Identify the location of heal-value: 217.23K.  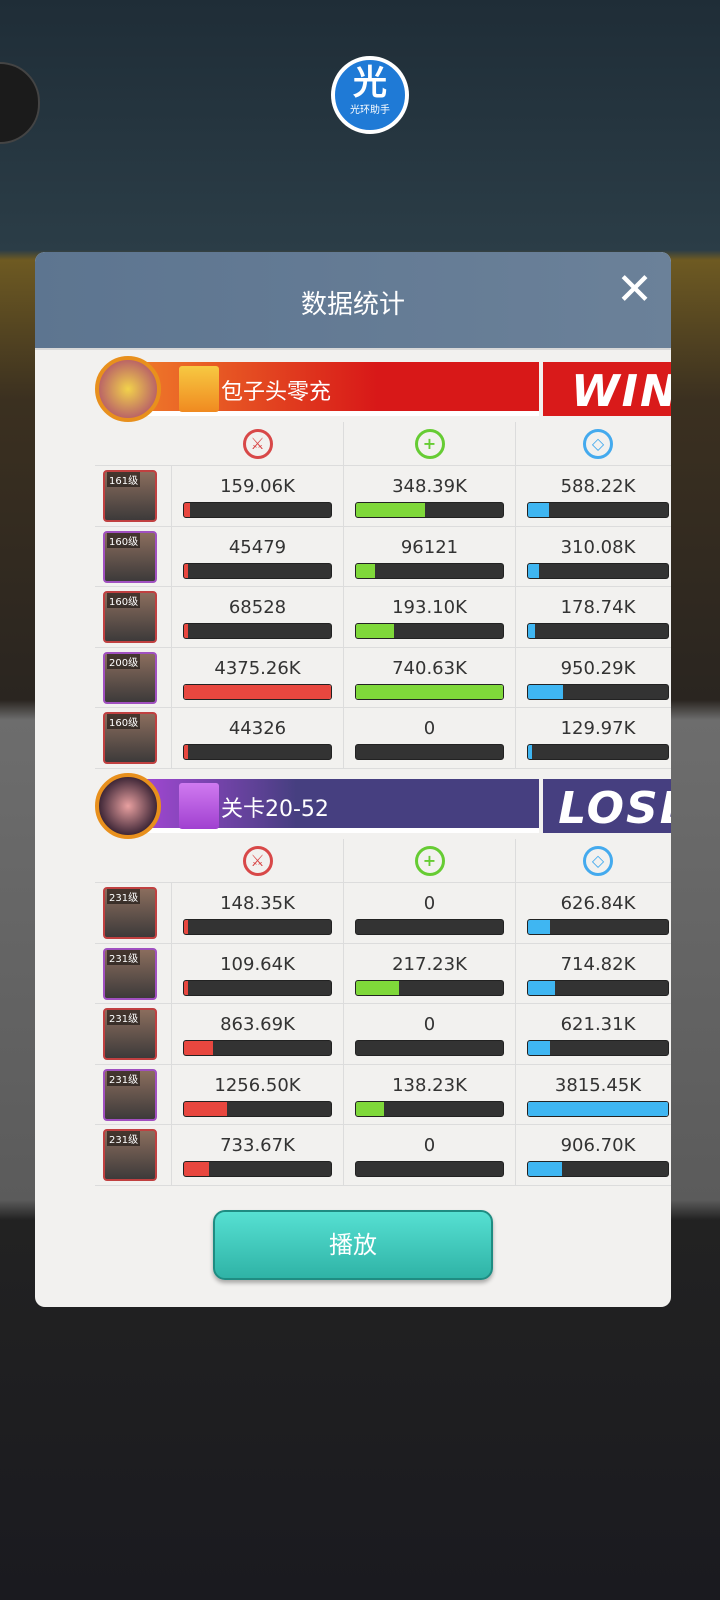
(429, 964).